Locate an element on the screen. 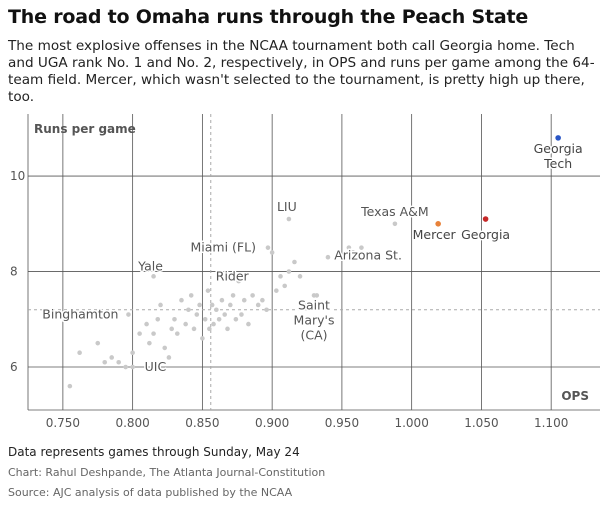 The image size is (600, 508). highlight-label: Mercer is located at coordinates (435, 234).